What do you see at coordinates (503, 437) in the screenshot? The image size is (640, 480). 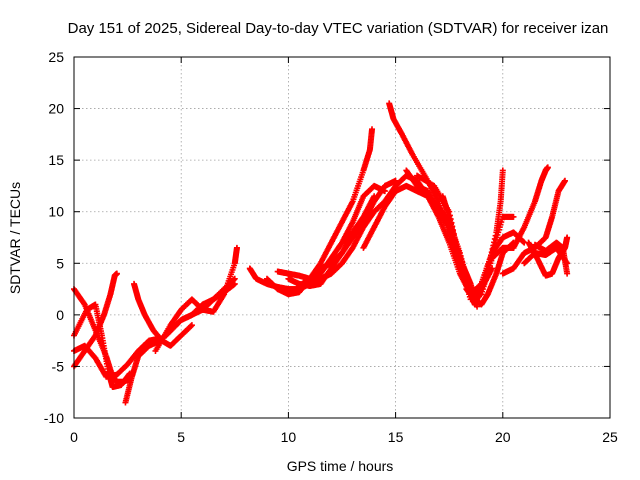 I see `x-tick-label: 20` at bounding box center [503, 437].